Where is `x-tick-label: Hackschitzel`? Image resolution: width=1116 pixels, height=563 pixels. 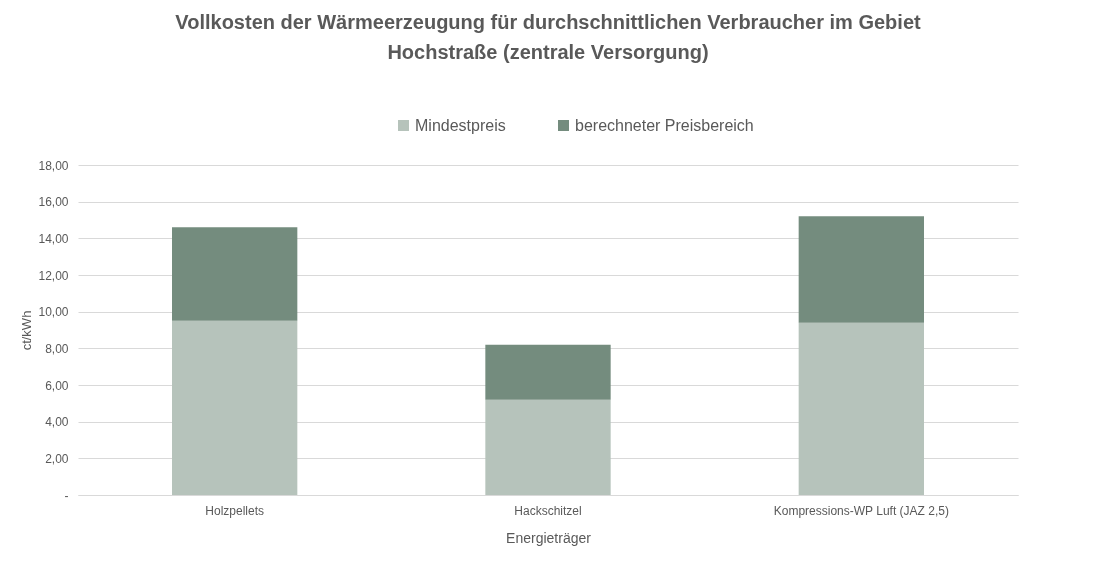
x-tick-label: Hackschitzel is located at coordinates (548, 510).